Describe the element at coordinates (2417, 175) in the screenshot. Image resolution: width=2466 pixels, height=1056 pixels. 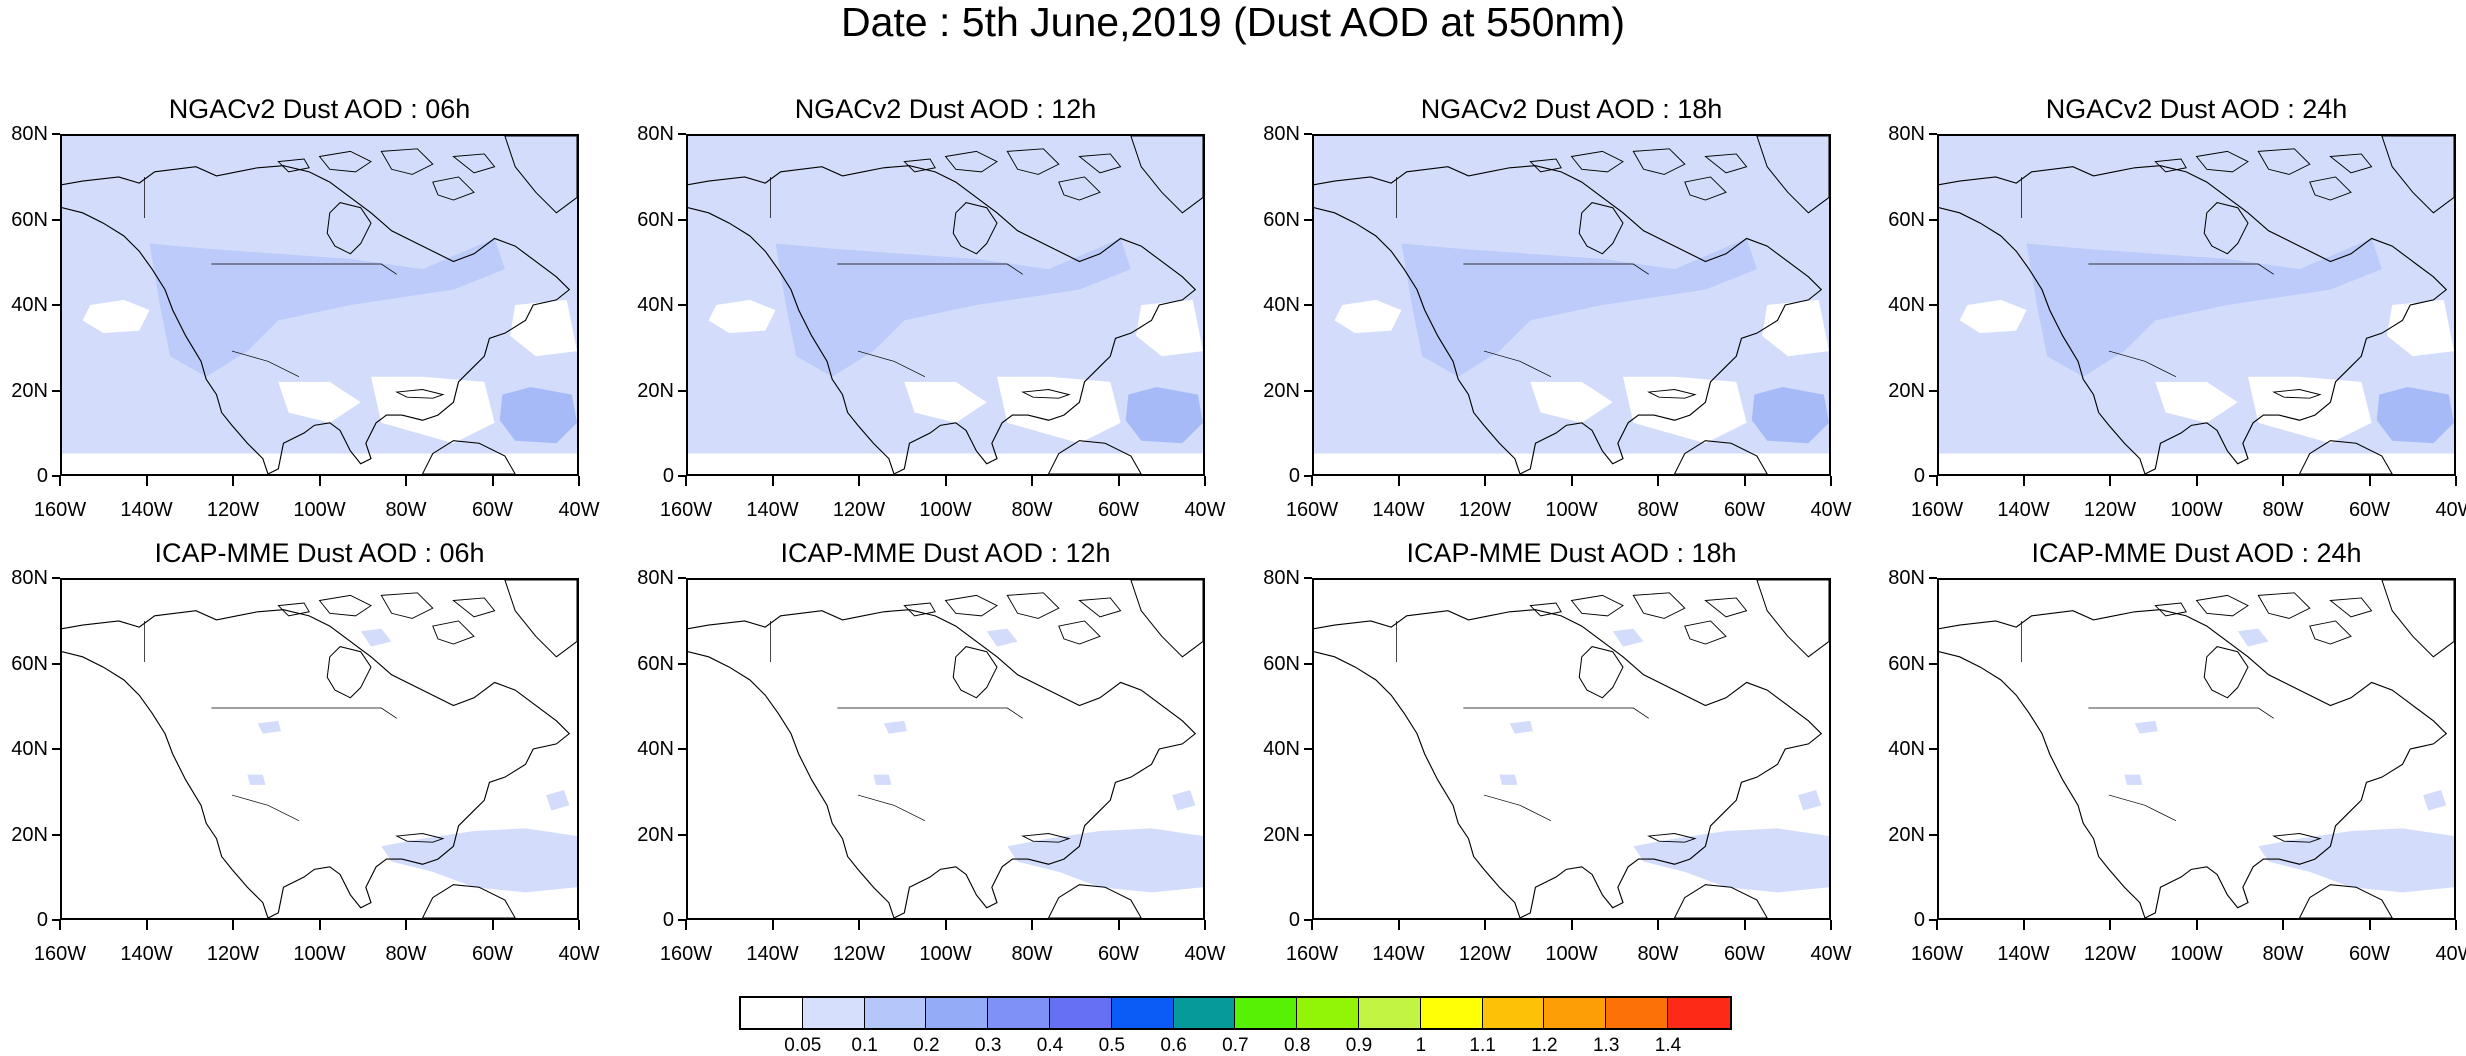
I see `greenland-coast` at that location.